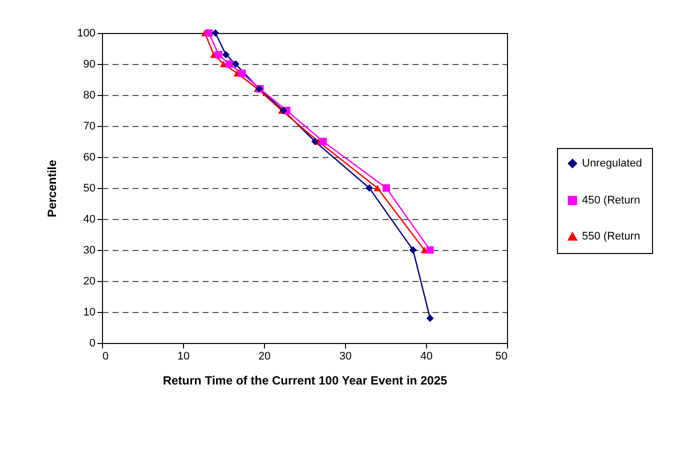  Describe the element at coordinates (345, 356) in the screenshot. I see `x-tick-label: 30` at that location.